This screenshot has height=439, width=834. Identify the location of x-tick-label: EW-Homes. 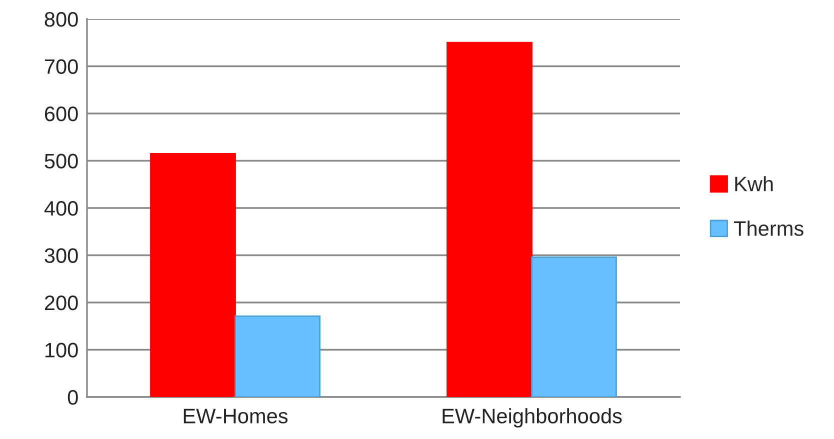
(236, 416).